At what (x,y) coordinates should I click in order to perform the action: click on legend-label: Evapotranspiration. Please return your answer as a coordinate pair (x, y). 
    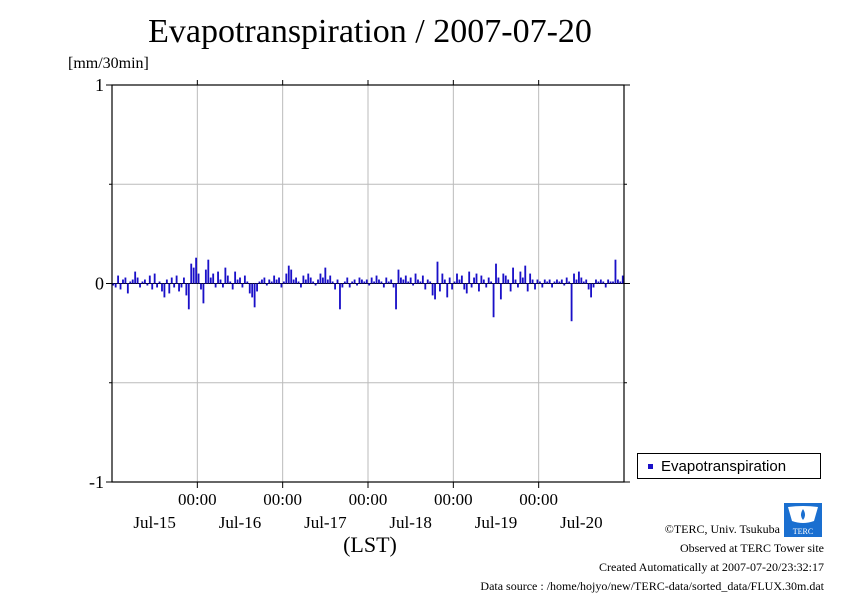
    Looking at the image, I should click on (724, 466).